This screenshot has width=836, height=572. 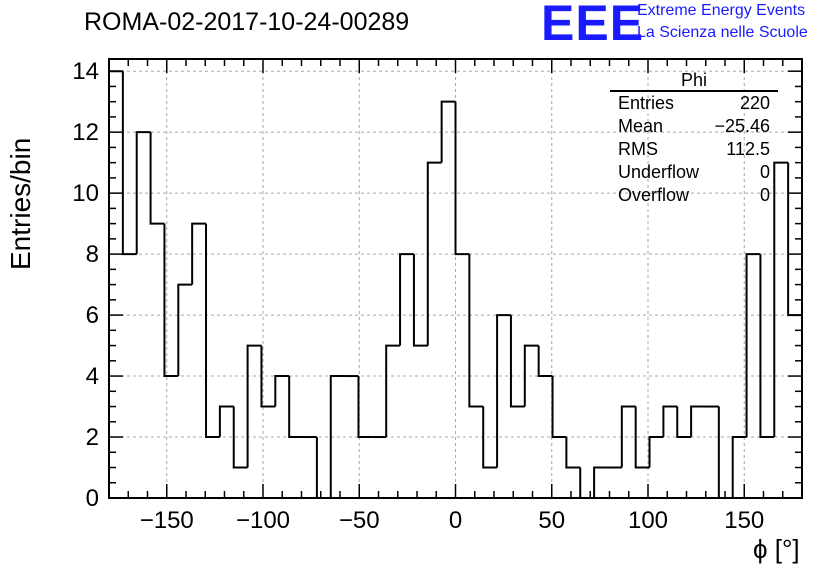 I want to click on y-tick-label: 8, so click(x=92, y=254).